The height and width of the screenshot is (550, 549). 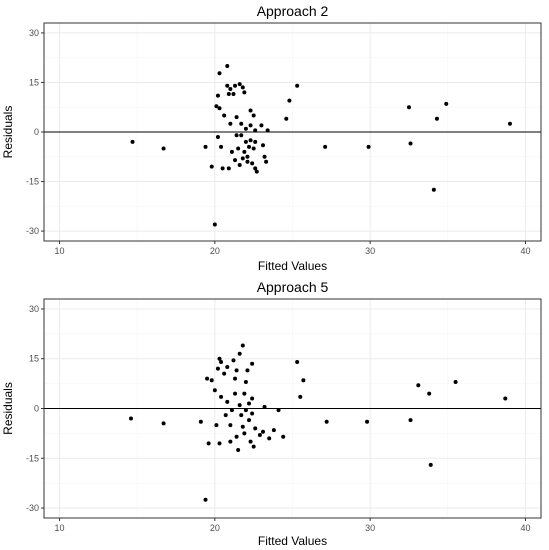 What do you see at coordinates (36, 409) in the screenshot?
I see `panel2-y-tick-label: 0` at bounding box center [36, 409].